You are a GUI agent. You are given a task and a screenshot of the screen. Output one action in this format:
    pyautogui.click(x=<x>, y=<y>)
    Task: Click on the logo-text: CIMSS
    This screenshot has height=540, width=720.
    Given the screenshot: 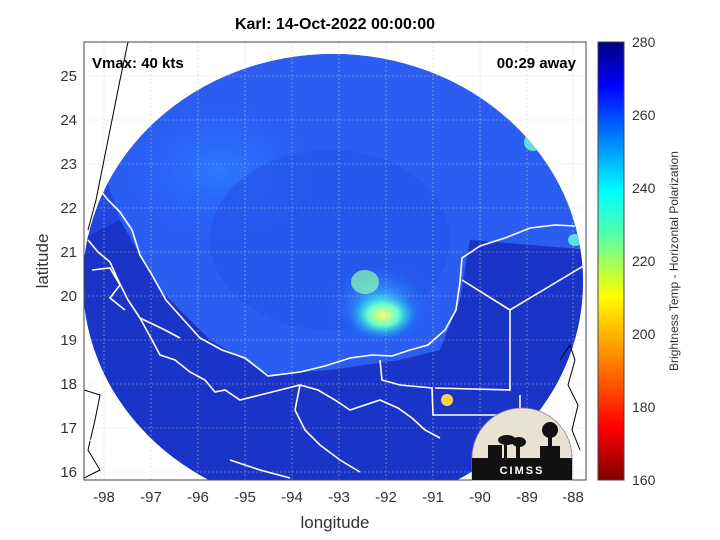 What is the action you would take?
    pyautogui.click(x=522, y=471)
    